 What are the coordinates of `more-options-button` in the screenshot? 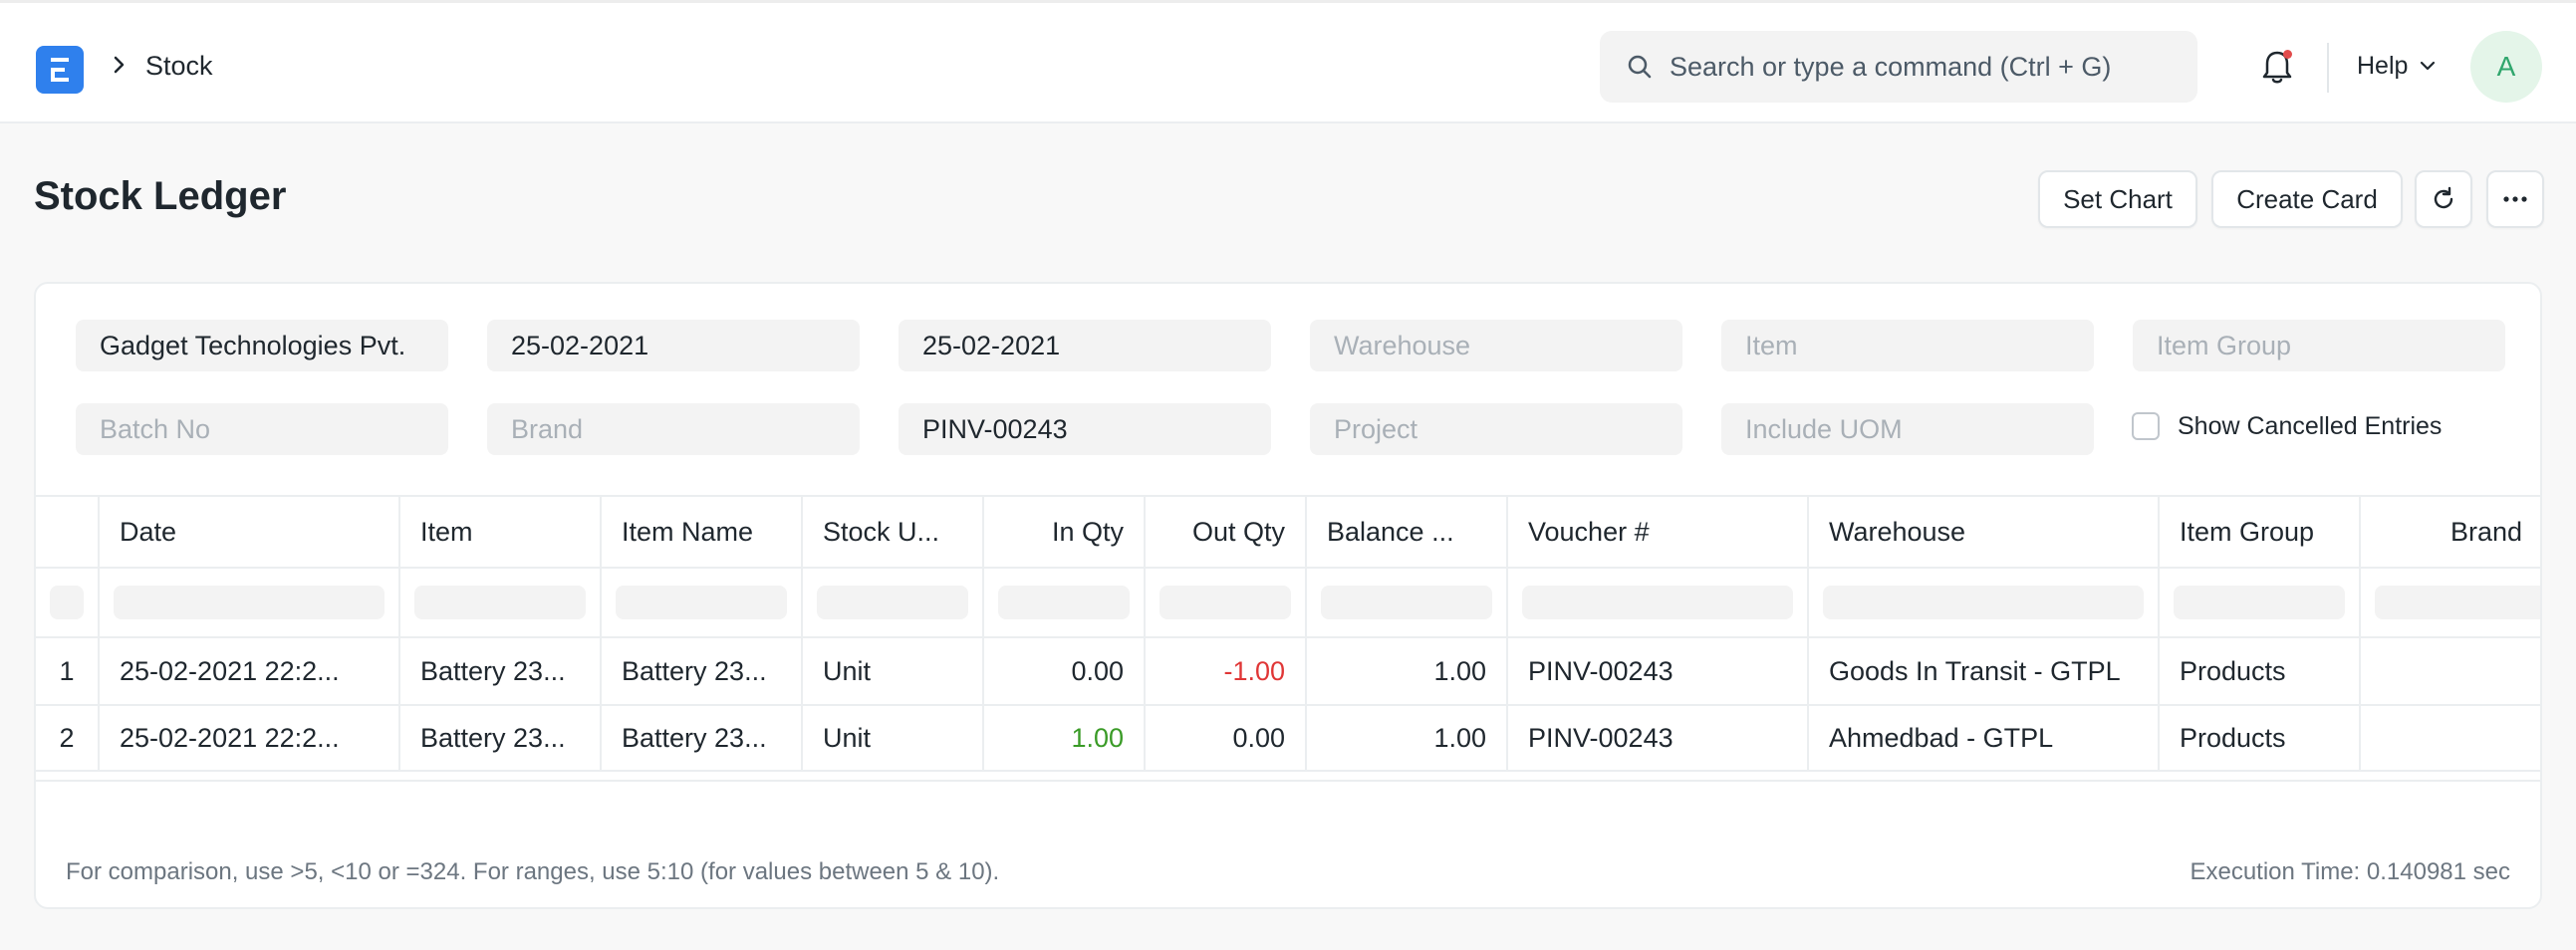 It's located at (2515, 199).